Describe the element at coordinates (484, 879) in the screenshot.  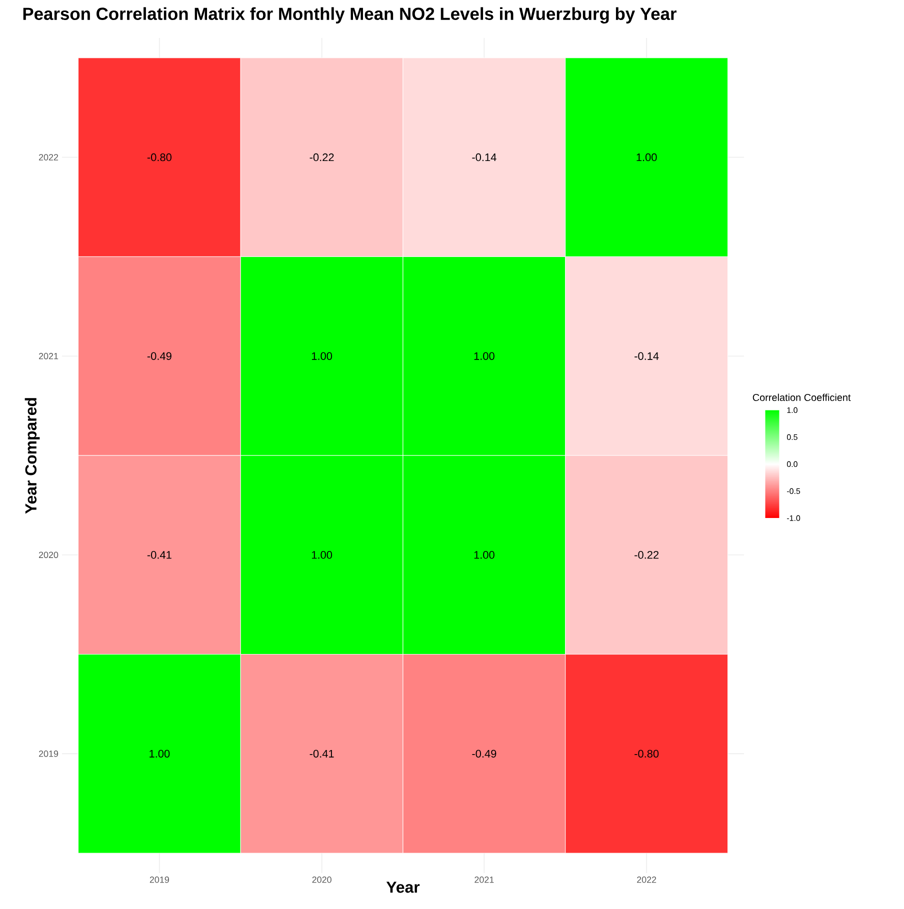
I see `x-tick-label: 2021` at that location.